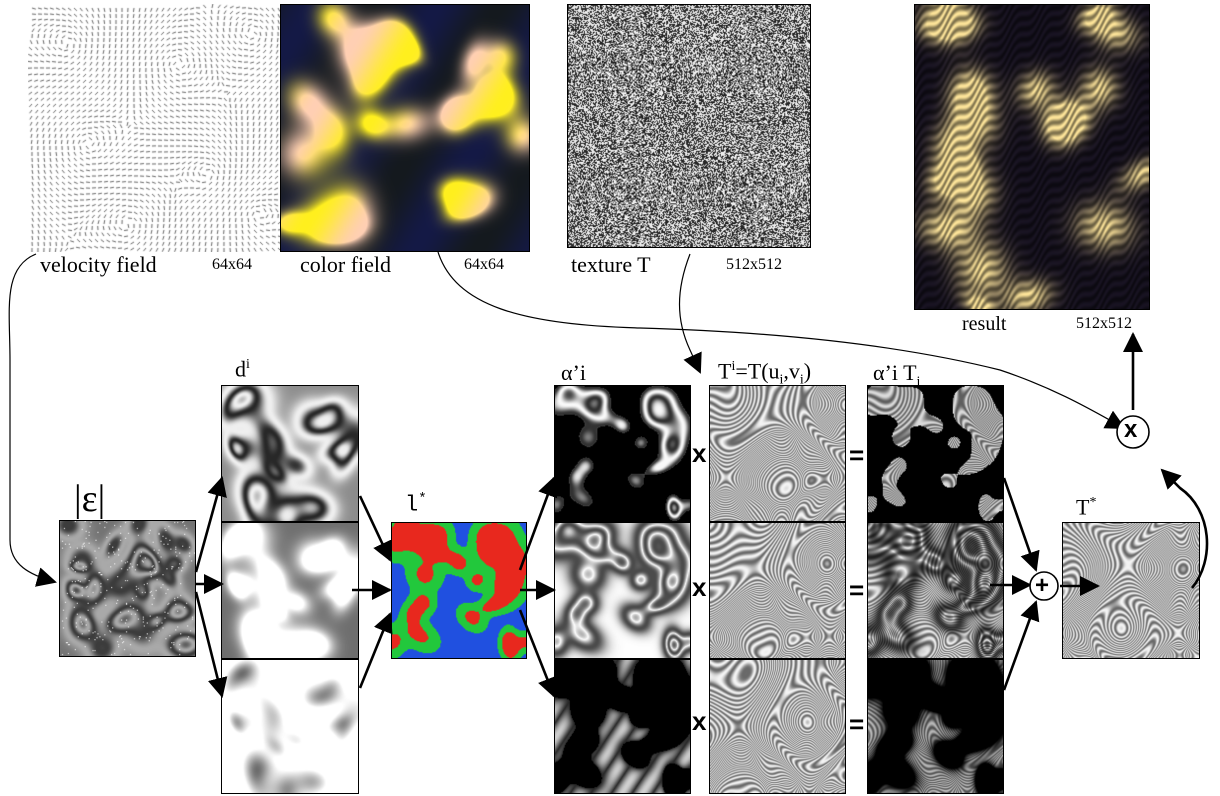 The width and height of the screenshot is (1220, 796). I want to click on level-label: l*, so click(416, 504).